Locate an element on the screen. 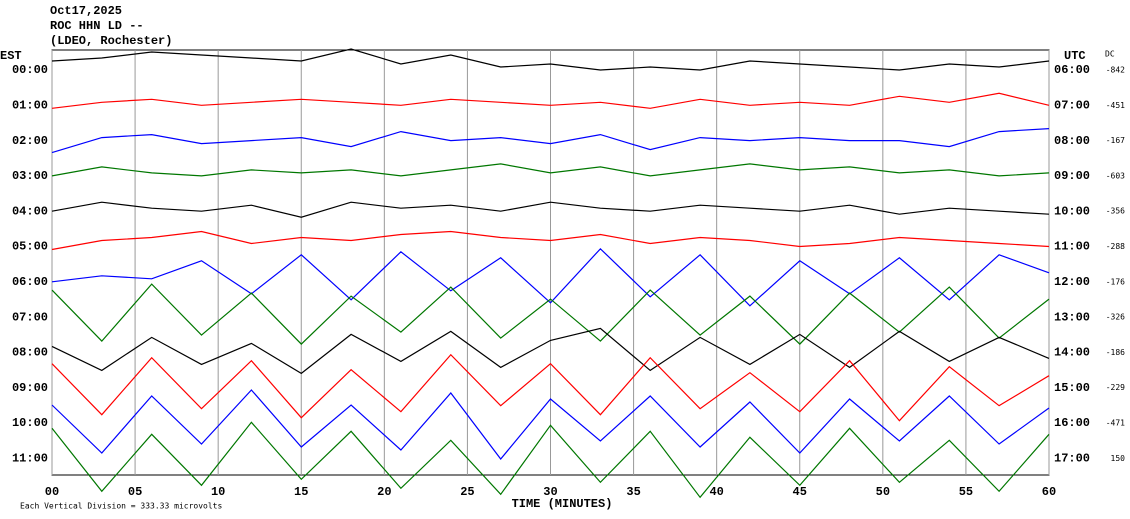 This screenshot has width=1130, height=519. x-tick-label: 40 is located at coordinates (716, 492).